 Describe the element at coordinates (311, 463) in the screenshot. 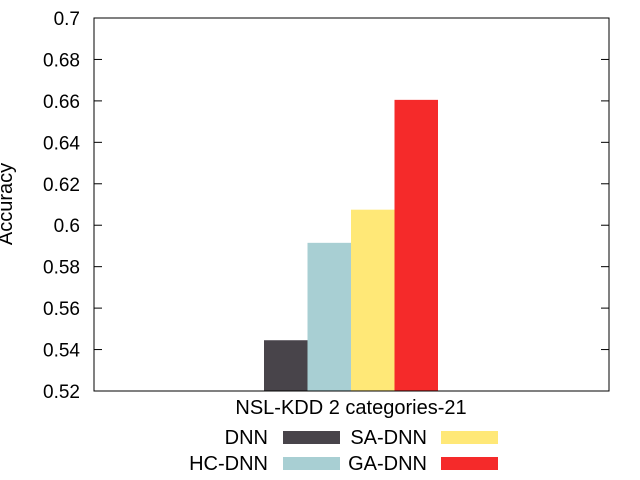

I see `legend-swatch-hc-dnn` at that location.